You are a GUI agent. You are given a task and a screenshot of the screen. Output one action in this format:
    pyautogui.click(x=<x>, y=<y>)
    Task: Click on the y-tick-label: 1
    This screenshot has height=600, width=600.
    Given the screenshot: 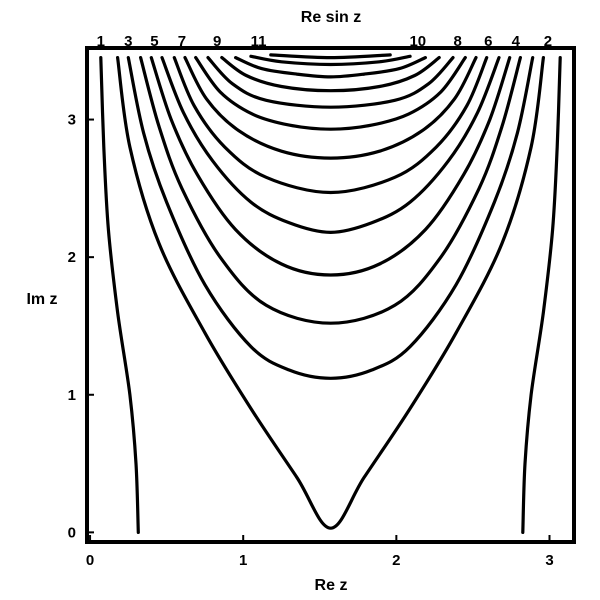 What is the action you would take?
    pyautogui.click(x=72, y=395)
    